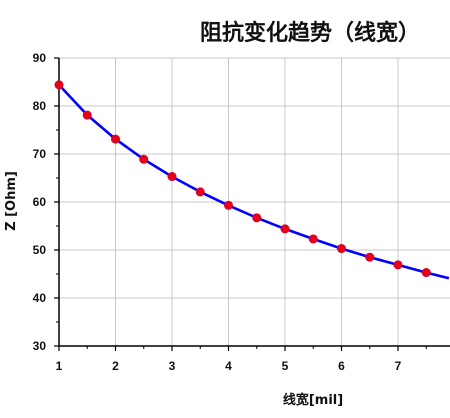  I want to click on y-tick-label: 50, so click(40, 250).